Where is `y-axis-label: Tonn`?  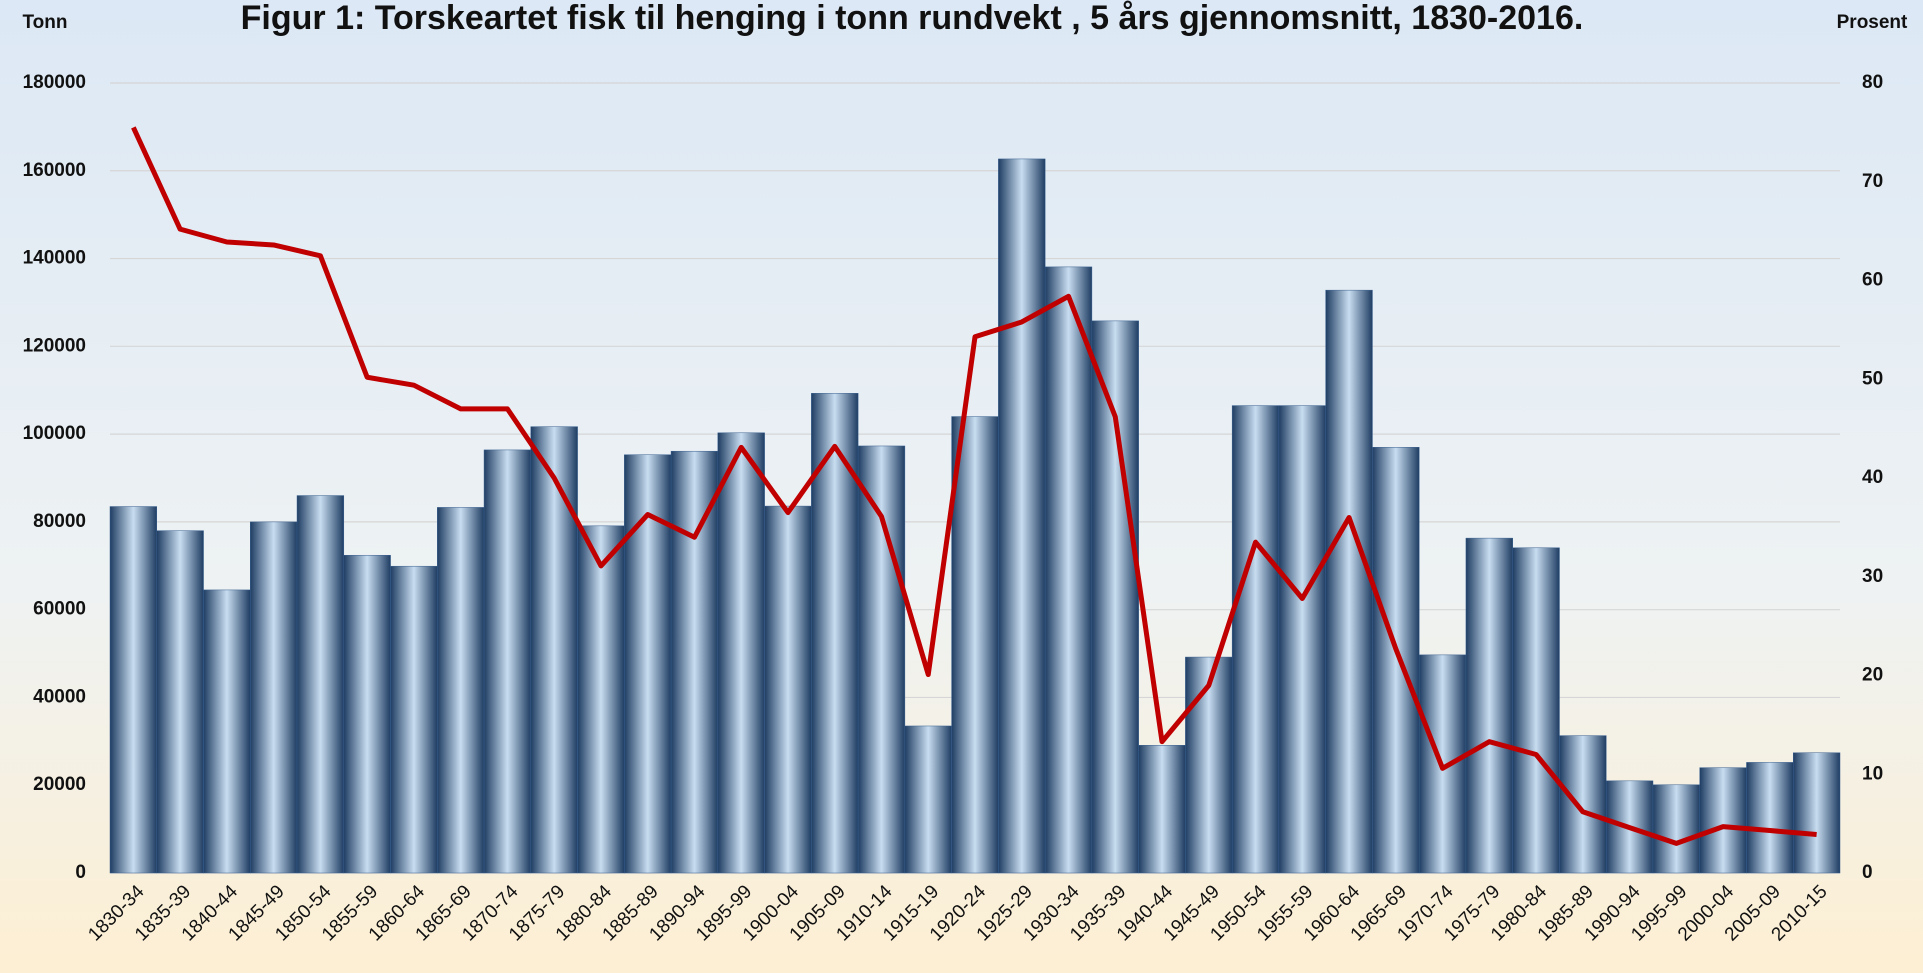 y-axis-label: Tonn is located at coordinates (44, 22).